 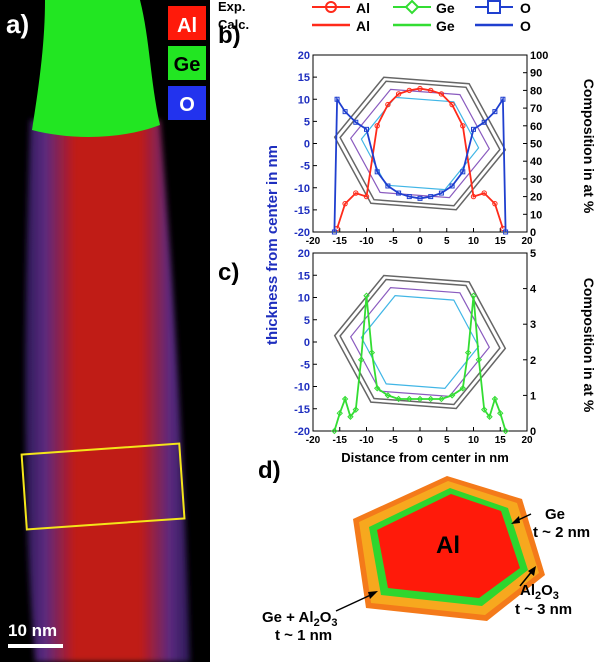 What do you see at coordinates (527, 241) in the screenshot?
I see `x-tick-label: 20` at bounding box center [527, 241].